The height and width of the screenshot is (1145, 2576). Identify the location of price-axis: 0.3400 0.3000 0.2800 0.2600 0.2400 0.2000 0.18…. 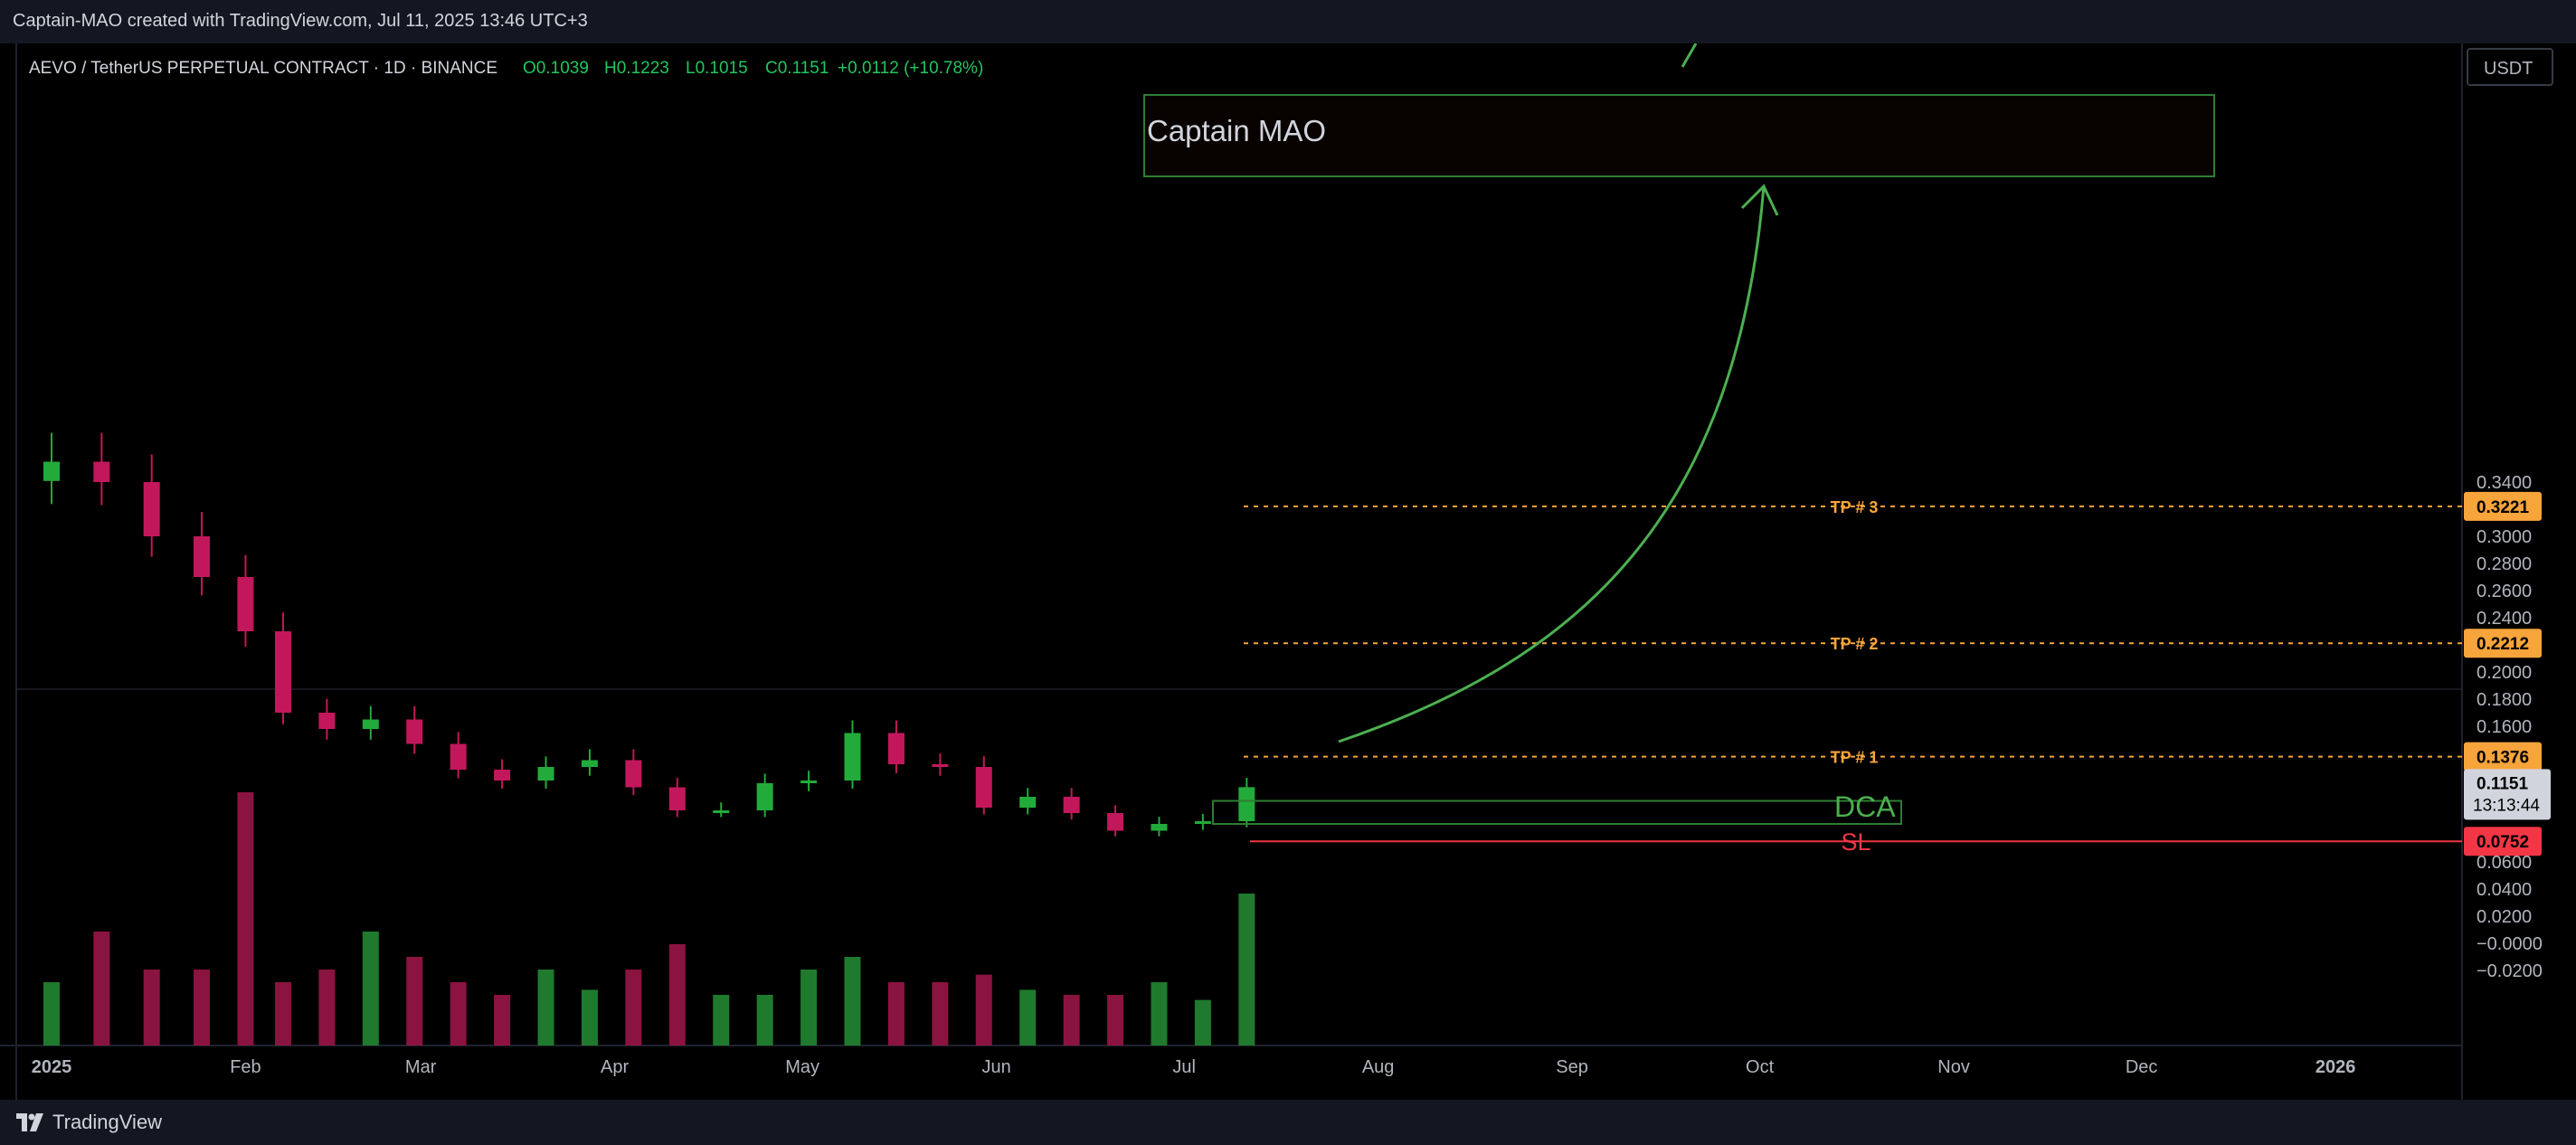
(2510, 727).